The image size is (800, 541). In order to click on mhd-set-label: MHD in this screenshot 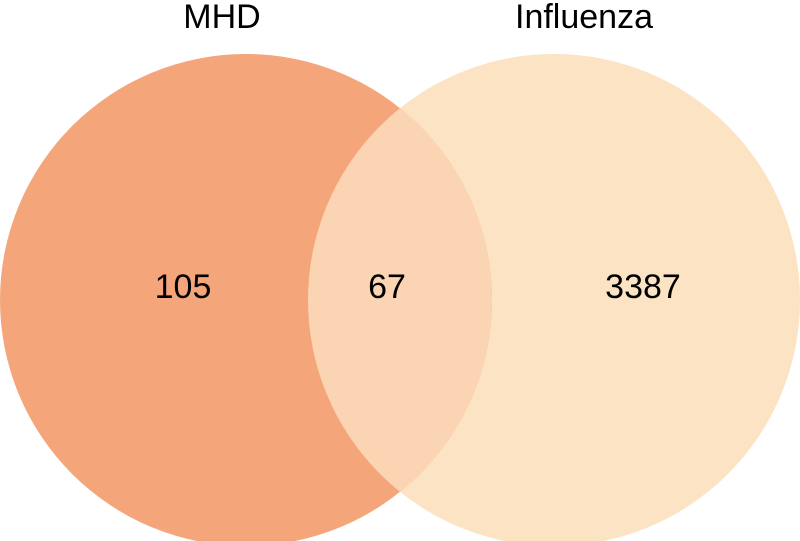, I will do `click(221, 18)`.